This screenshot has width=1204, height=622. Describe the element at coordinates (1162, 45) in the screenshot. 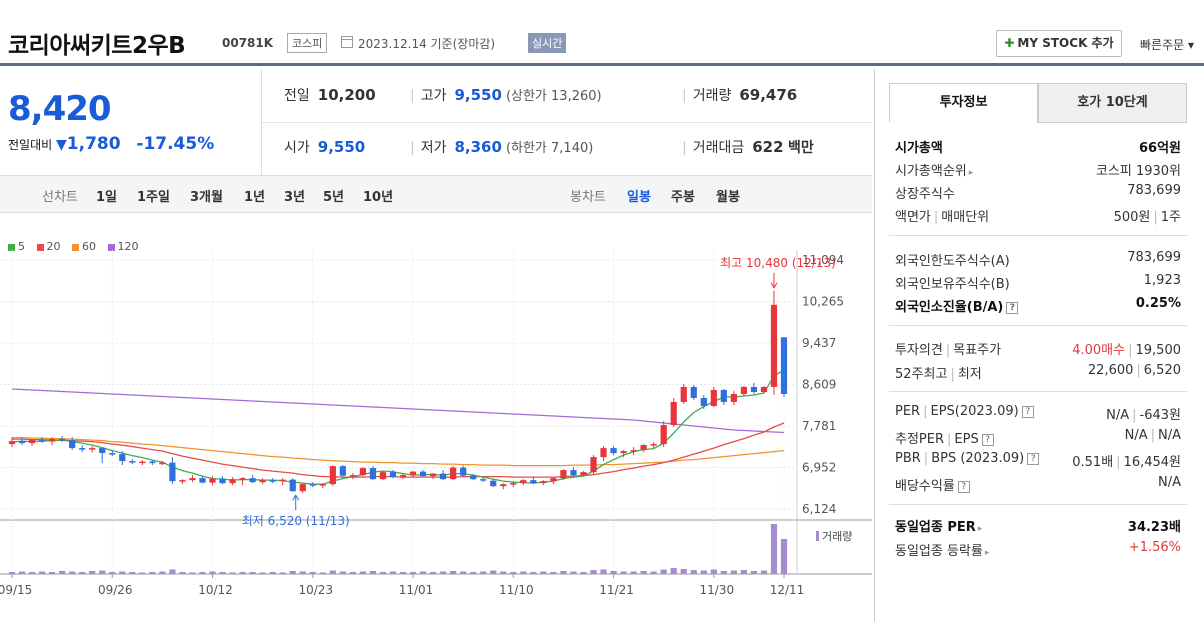

I see `quick-order-label: 빠른주문` at that location.